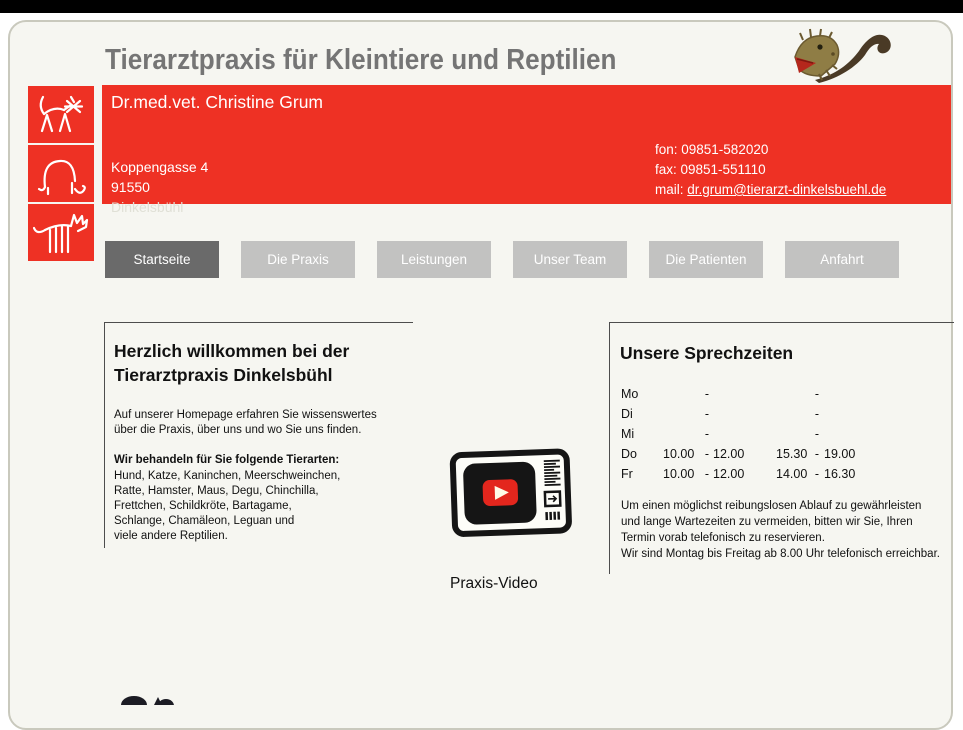  Describe the element at coordinates (770, 150) in the screenshot. I see `phone-number: fon: 09851-582020` at that location.